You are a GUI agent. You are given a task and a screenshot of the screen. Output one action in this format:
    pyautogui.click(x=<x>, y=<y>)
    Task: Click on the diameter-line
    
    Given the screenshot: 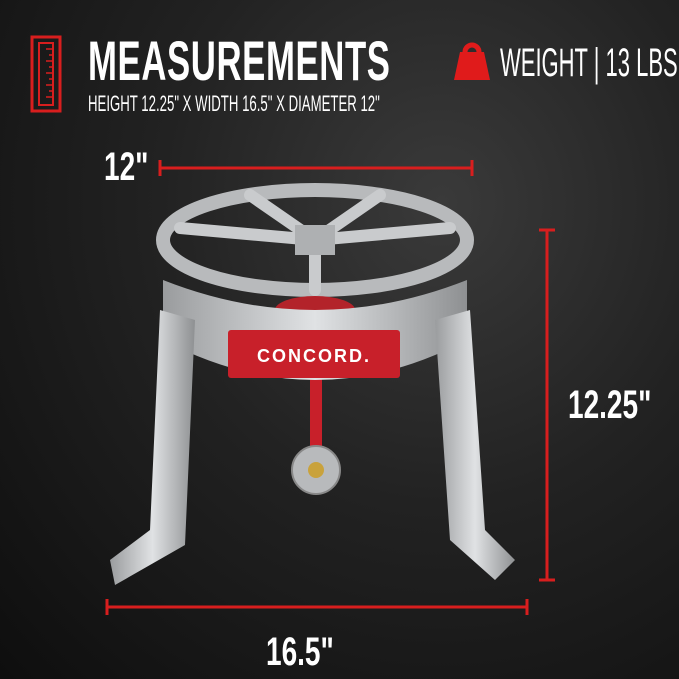 What is the action you would take?
    pyautogui.click(x=316, y=168)
    